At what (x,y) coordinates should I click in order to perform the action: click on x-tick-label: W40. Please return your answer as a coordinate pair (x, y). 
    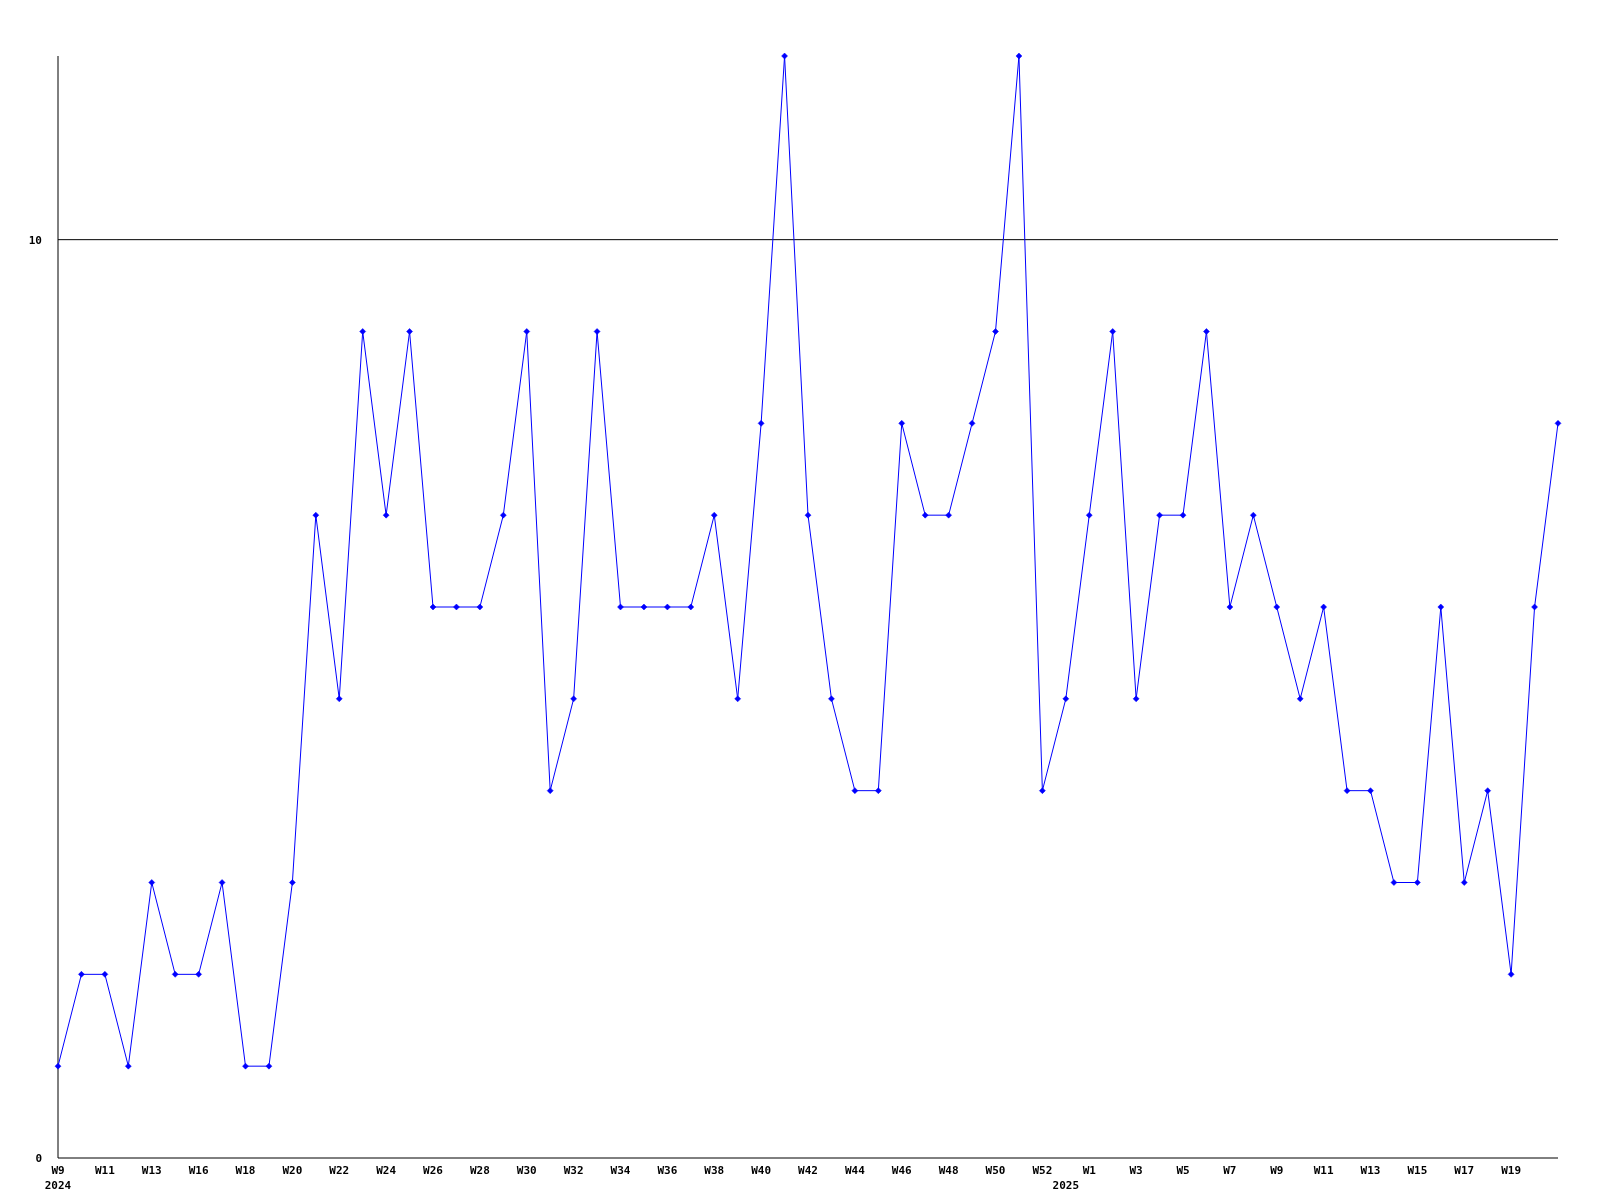
    Looking at the image, I should click on (761, 1170).